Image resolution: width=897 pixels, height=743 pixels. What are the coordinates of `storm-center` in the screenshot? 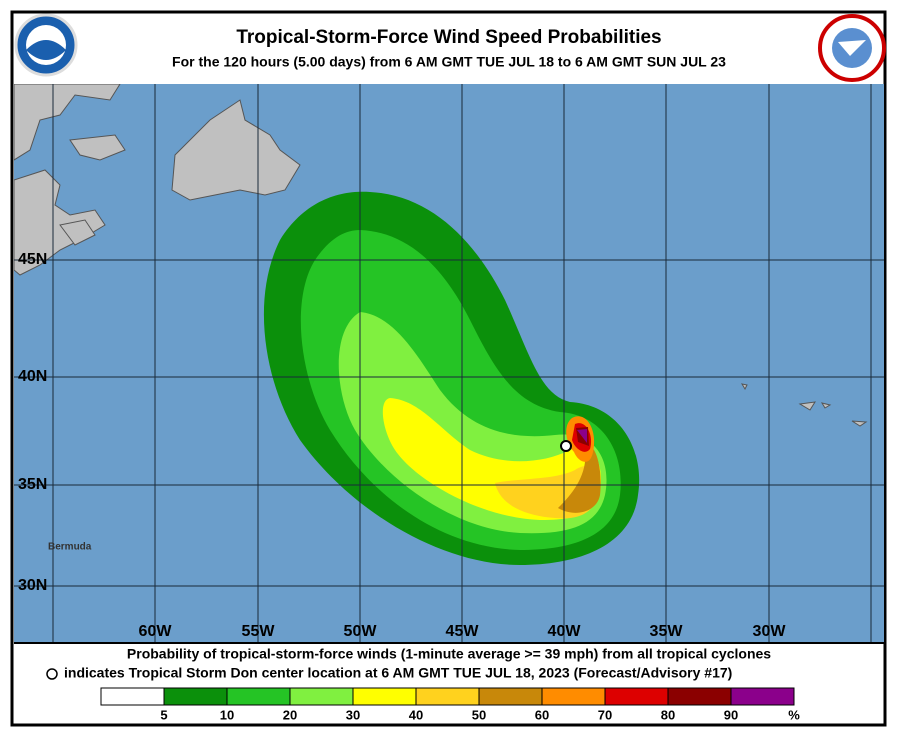 It's located at (566, 446).